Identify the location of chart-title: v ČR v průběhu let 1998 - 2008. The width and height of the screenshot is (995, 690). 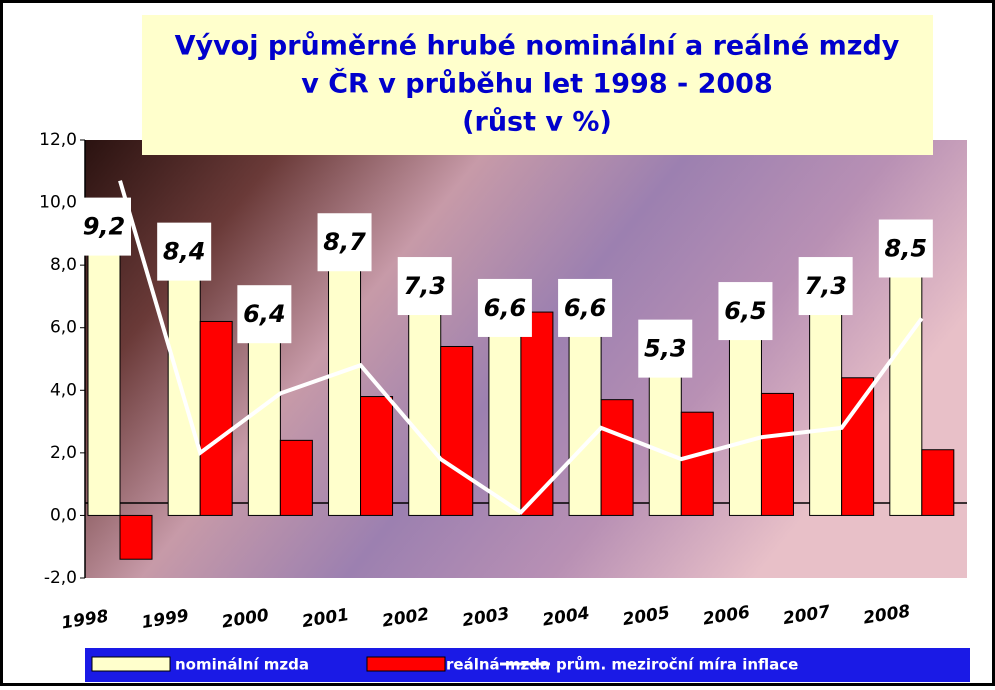
(537, 84).